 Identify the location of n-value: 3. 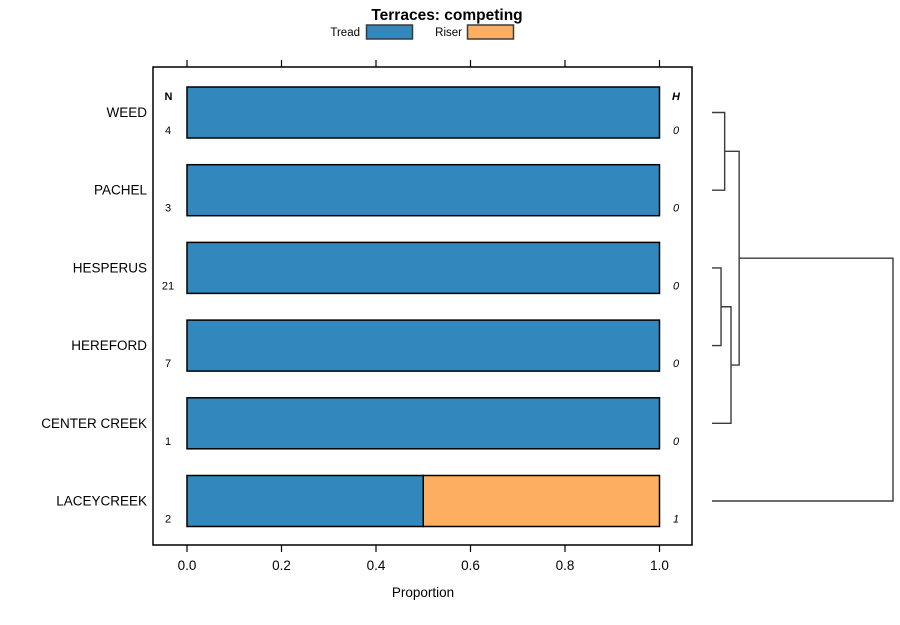
(168, 209).